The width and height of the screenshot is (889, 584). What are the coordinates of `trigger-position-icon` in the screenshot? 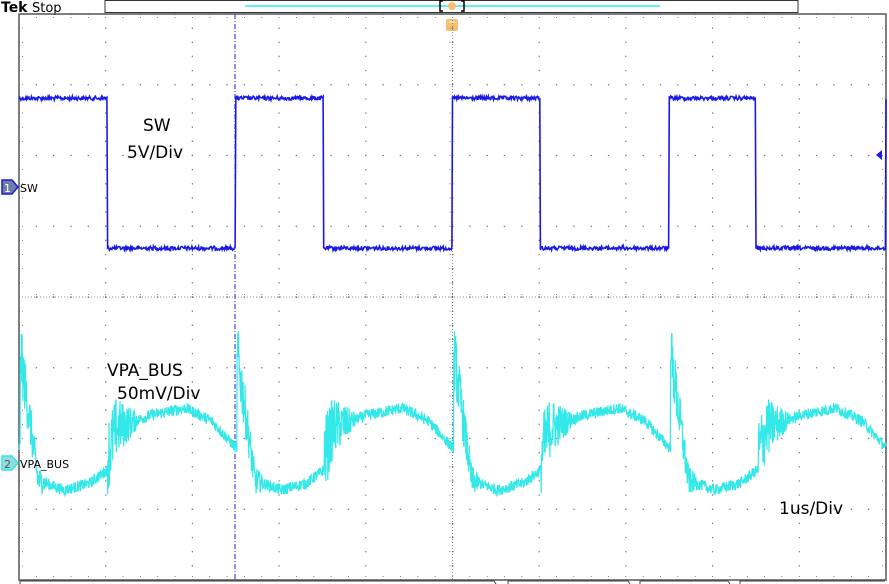 It's located at (452, 16).